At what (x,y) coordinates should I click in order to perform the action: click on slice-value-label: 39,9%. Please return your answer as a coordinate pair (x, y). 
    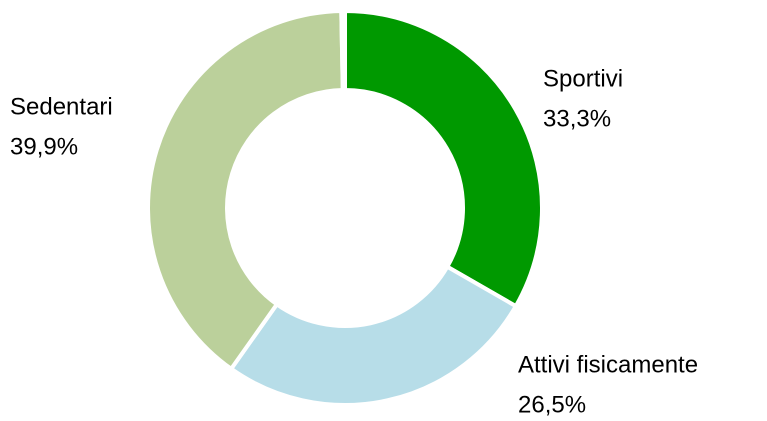
    Looking at the image, I should click on (44, 146).